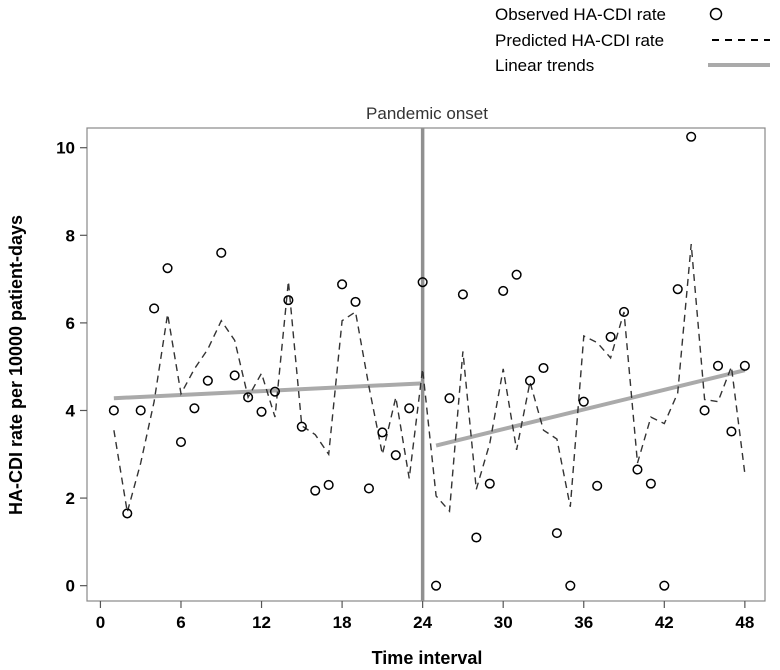 The width and height of the screenshot is (780, 670). What do you see at coordinates (422, 622) in the screenshot?
I see `x-tick-label: 24` at bounding box center [422, 622].